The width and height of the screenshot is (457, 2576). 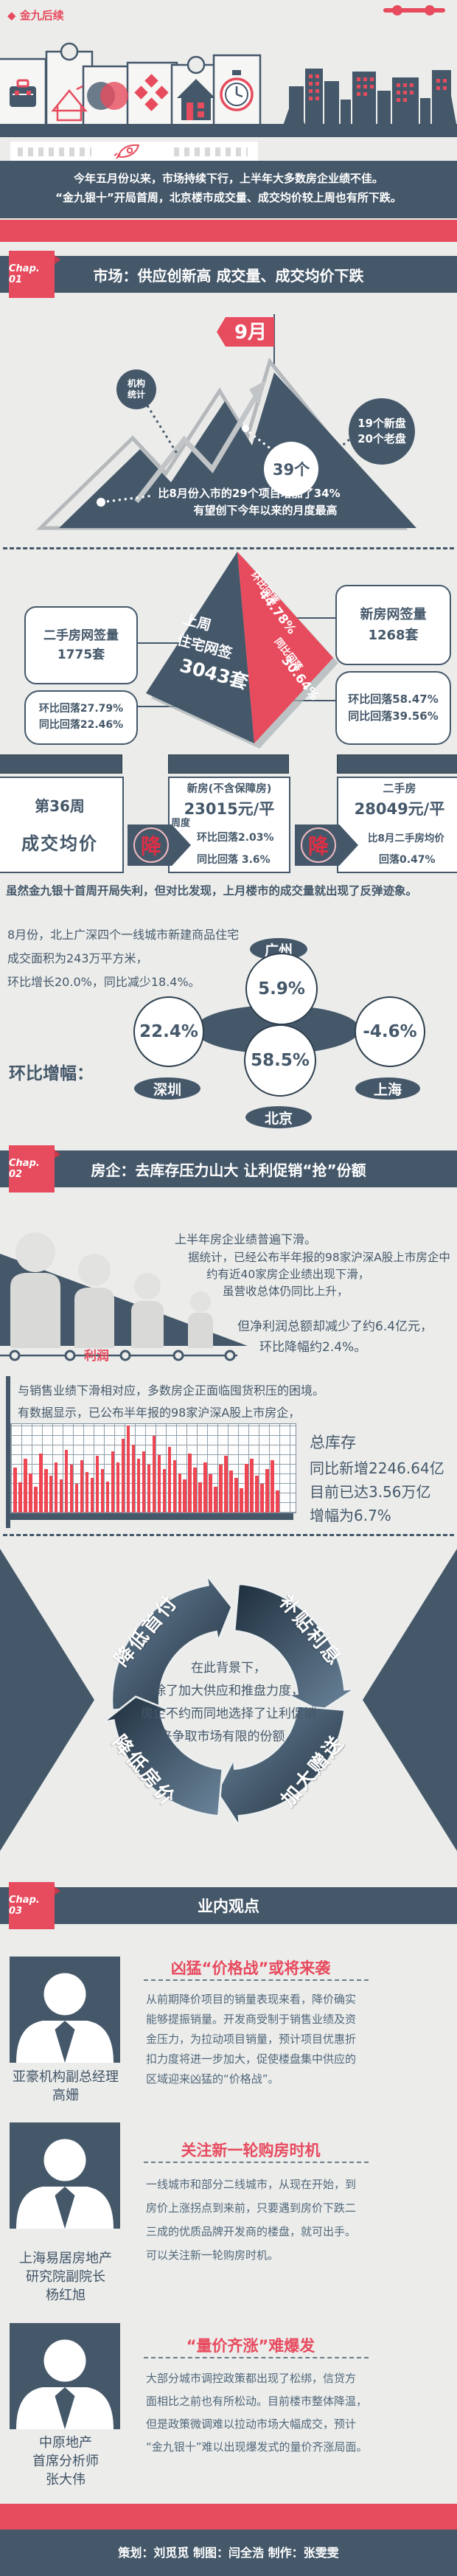 I want to click on side-wedge-right, so click(x=410, y=1700).